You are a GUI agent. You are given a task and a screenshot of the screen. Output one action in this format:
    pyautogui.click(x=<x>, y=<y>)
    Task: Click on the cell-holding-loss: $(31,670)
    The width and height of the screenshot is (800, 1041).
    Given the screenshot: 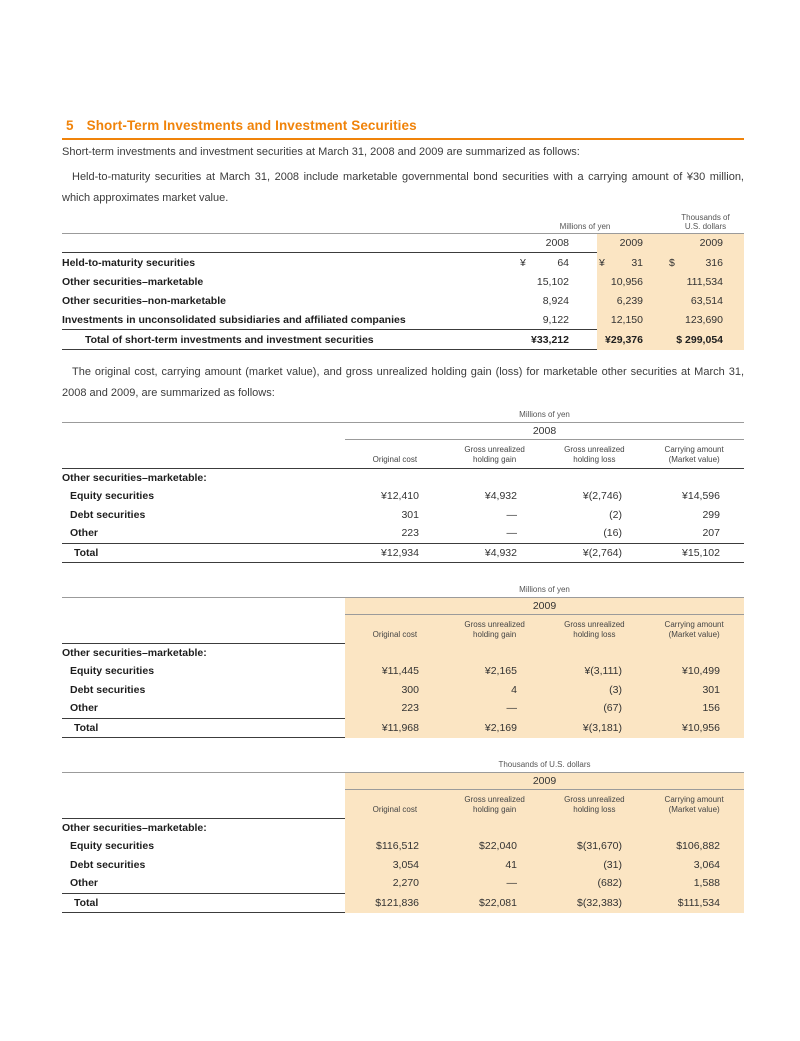 What is the action you would take?
    pyautogui.click(x=599, y=846)
    